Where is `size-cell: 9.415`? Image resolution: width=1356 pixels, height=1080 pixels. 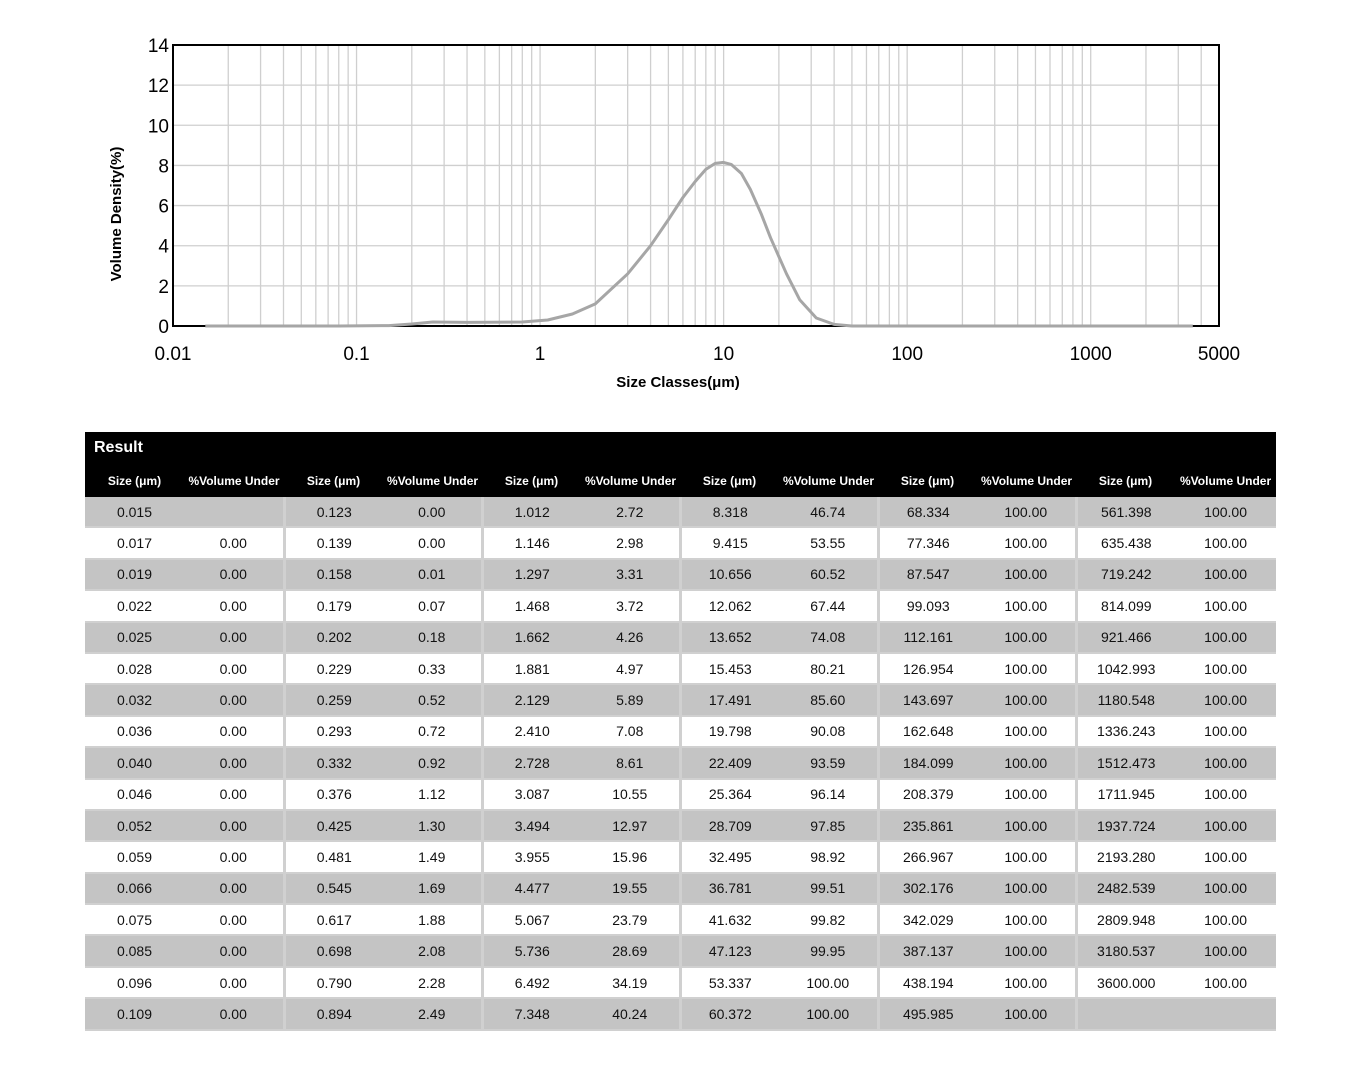
size-cell: 9.415 is located at coordinates (728, 543).